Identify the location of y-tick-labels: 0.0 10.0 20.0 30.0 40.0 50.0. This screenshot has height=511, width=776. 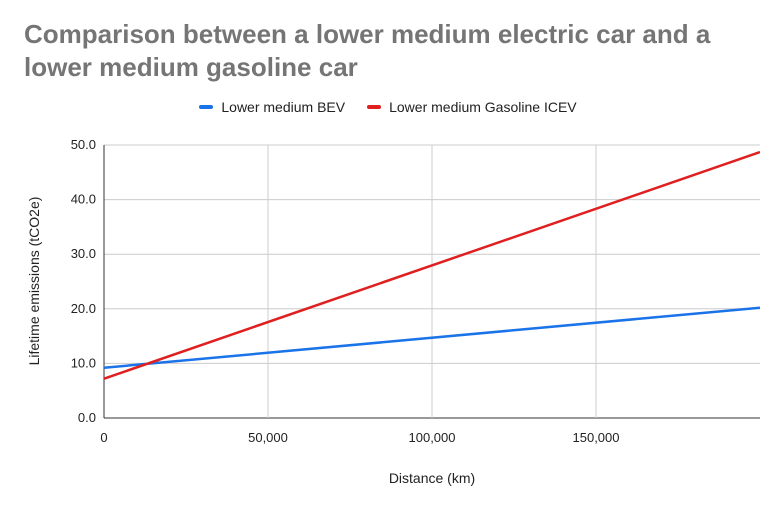
(83, 281).